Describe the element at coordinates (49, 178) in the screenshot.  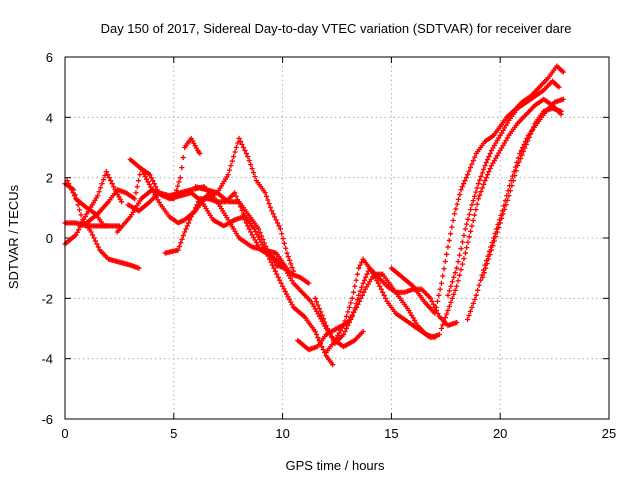
I see `y-tick-label: 2` at that location.